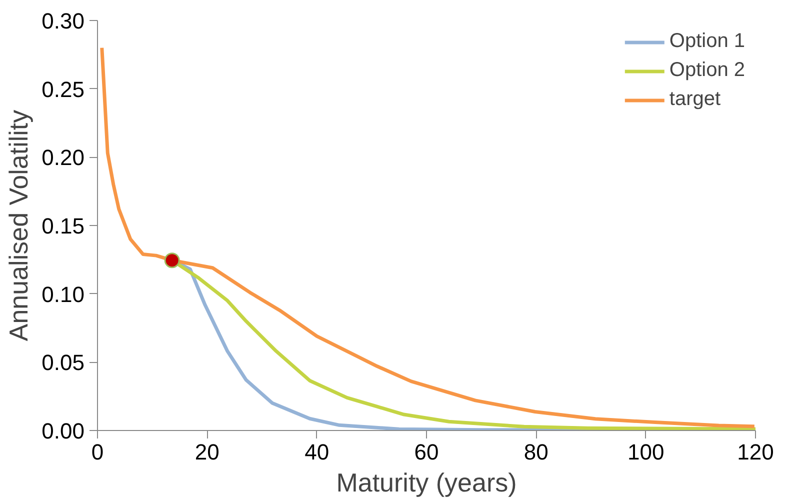 This screenshot has height=504, width=801. Describe the element at coordinates (707, 41) in the screenshot. I see `legend-label: Option 1` at that location.